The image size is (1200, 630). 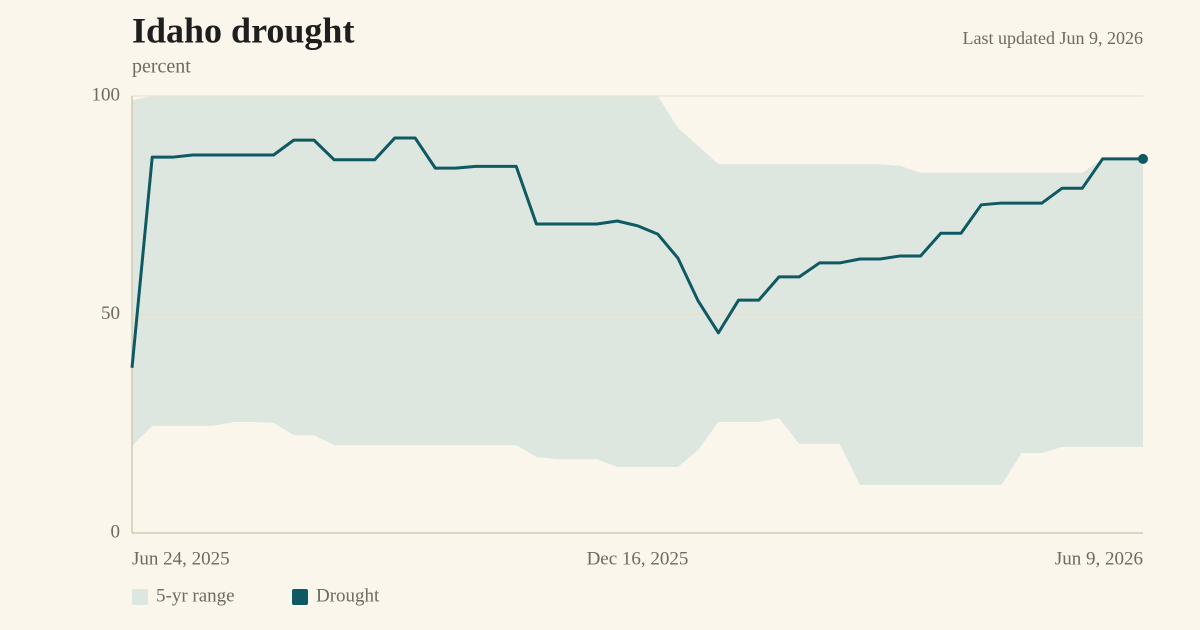 I want to click on chart-title: Idaho drought, so click(x=243, y=30).